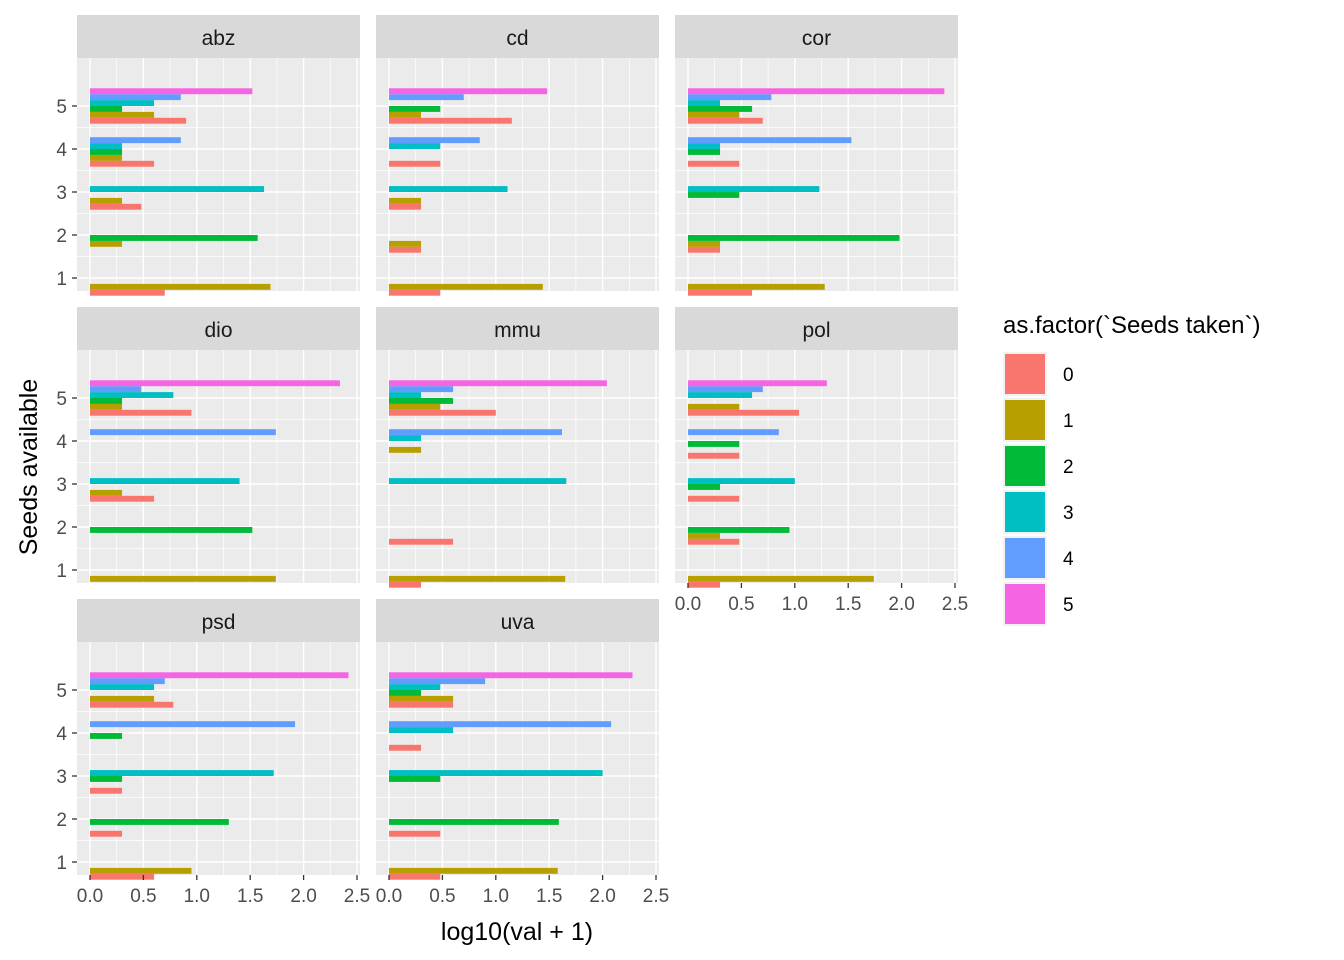 The image size is (1344, 960). Describe the element at coordinates (219, 38) in the screenshot. I see `strip-label: abz` at that location.